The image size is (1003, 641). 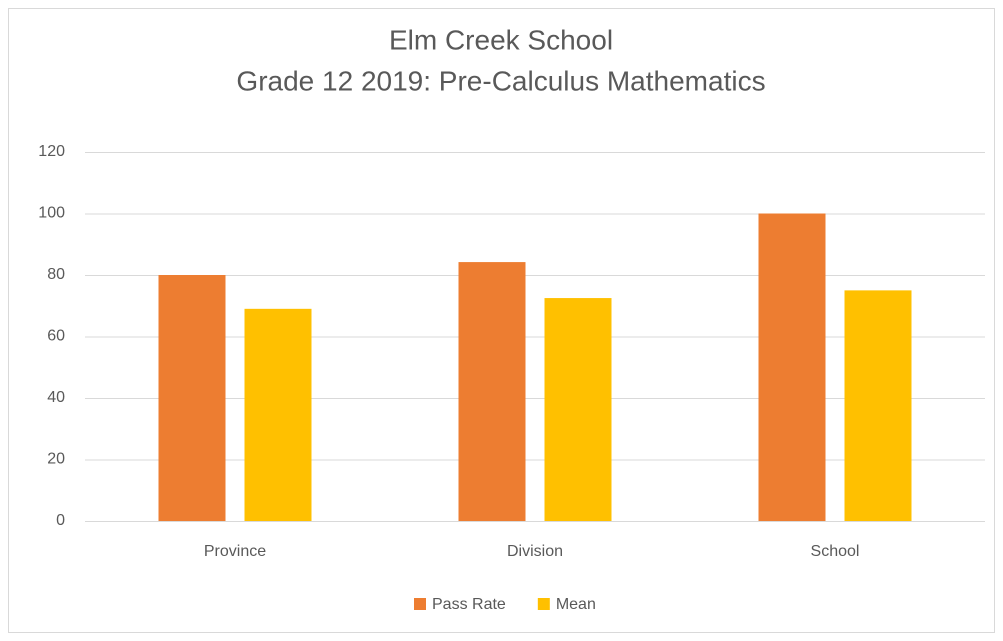 I want to click on y-tick-label: 120, so click(x=51, y=151).